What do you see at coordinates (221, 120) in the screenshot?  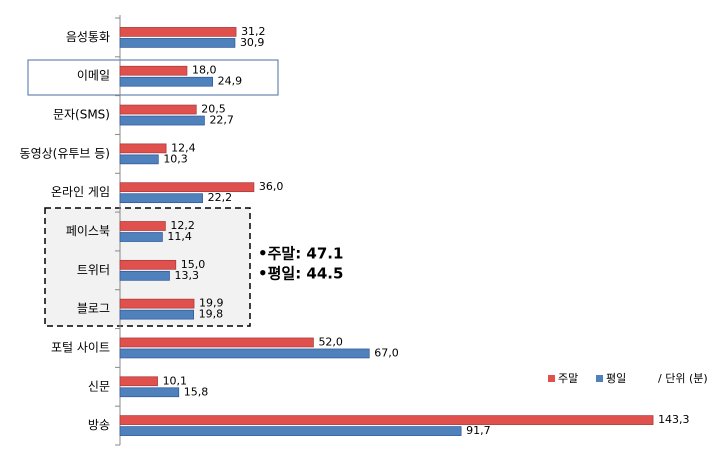 I see `value-label: 22,7` at bounding box center [221, 120].